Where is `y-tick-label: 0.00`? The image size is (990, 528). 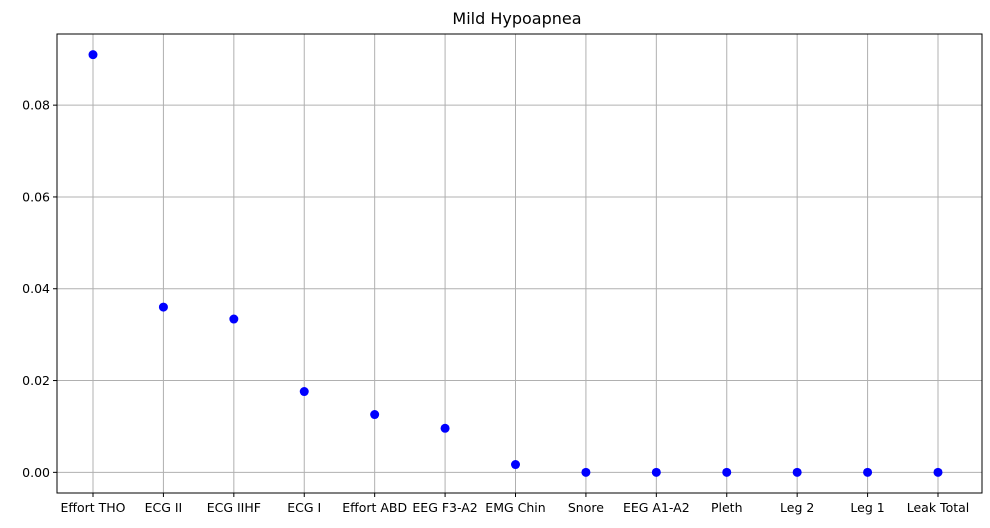
y-tick-label: 0.00 is located at coordinates (36, 472).